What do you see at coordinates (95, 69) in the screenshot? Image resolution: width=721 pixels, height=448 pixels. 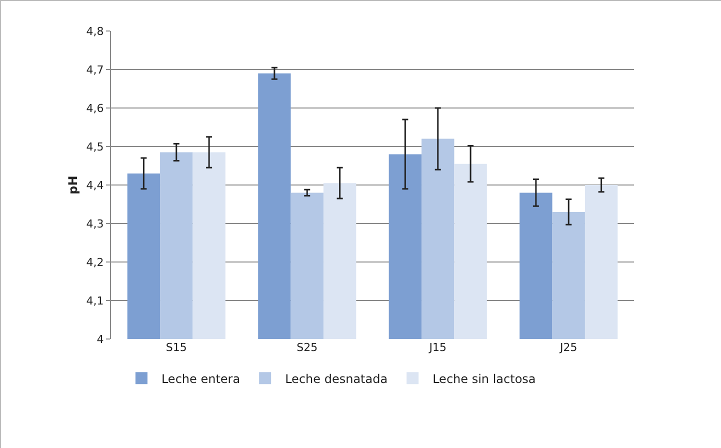 I see `y-tick-label: 4,7` at bounding box center [95, 69].